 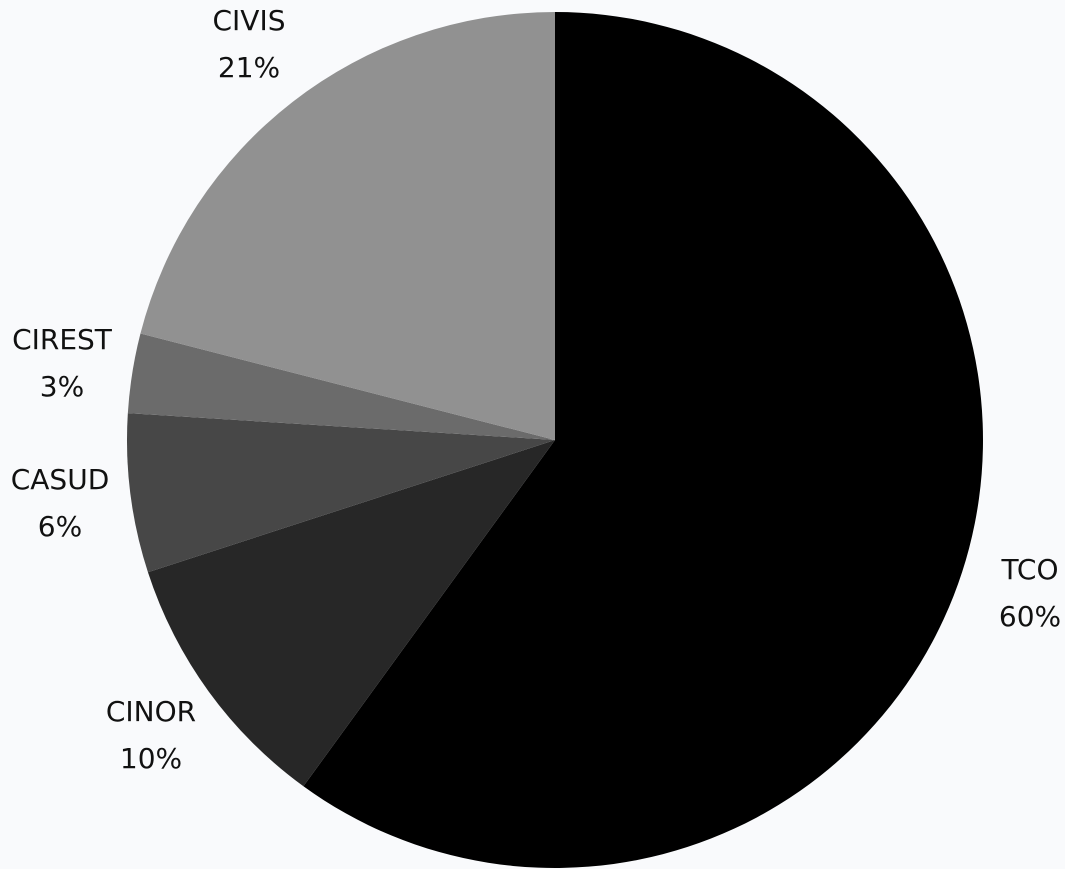 What do you see at coordinates (1029, 569) in the screenshot?
I see `slice-label-tco: TCO` at bounding box center [1029, 569].